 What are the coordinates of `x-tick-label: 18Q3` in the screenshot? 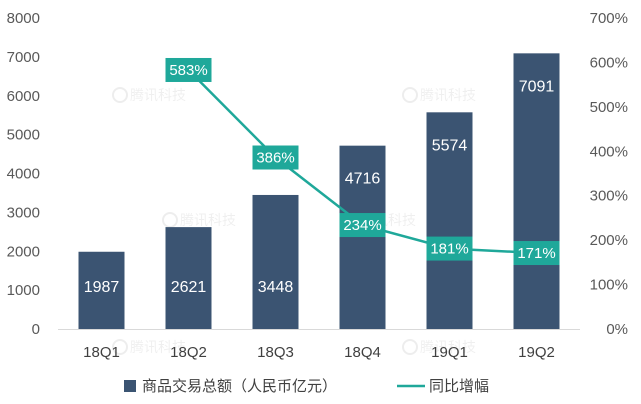 It's located at (275, 352).